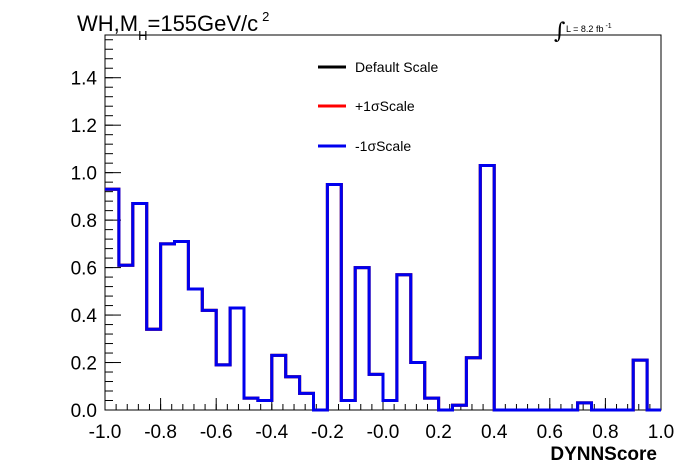  I want to click on y-tick-label: 1.4, so click(84, 79).